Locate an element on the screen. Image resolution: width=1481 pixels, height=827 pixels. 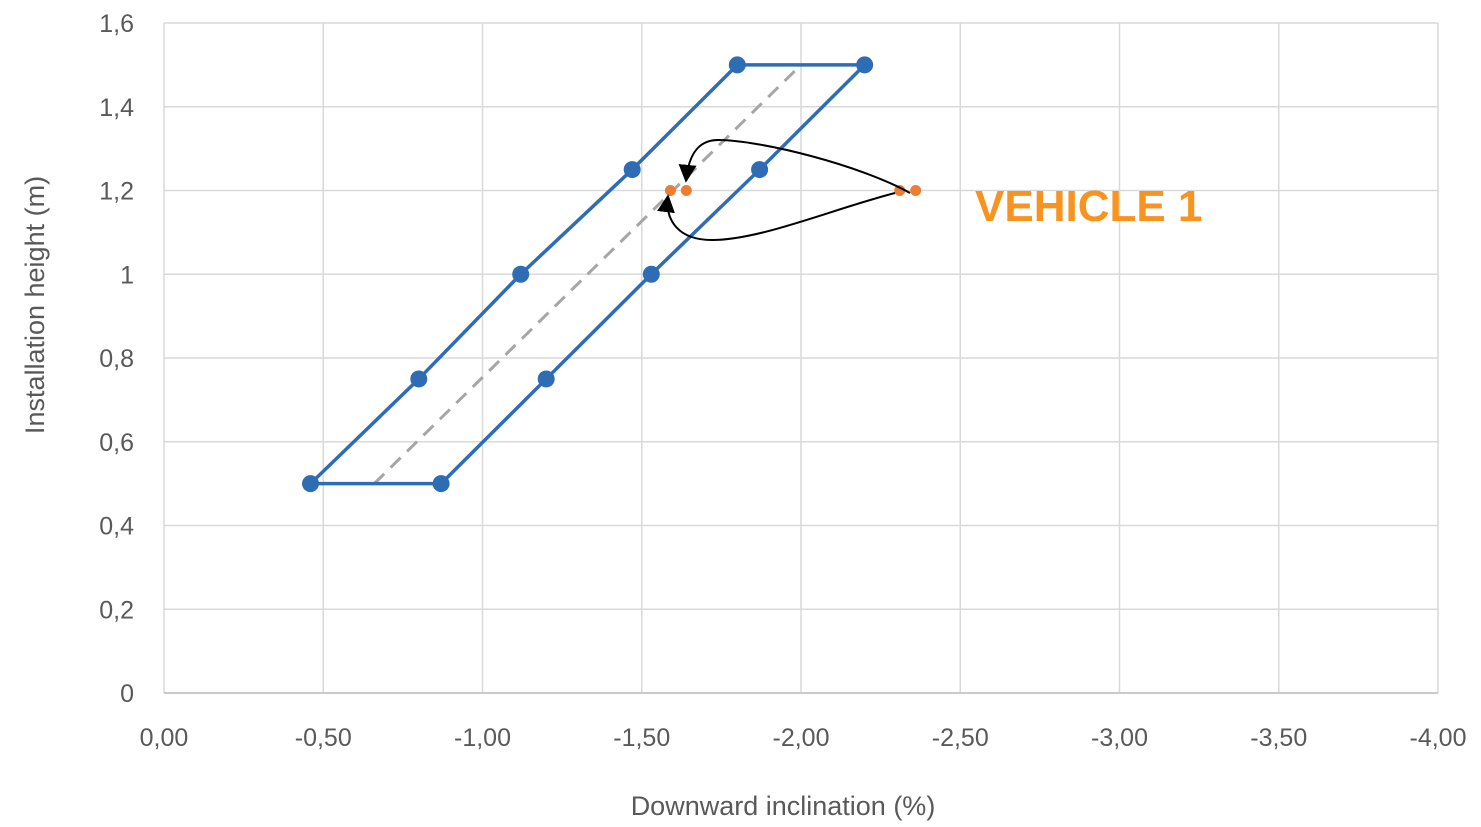
y-tick-label: 1,2 is located at coordinates (116, 192).